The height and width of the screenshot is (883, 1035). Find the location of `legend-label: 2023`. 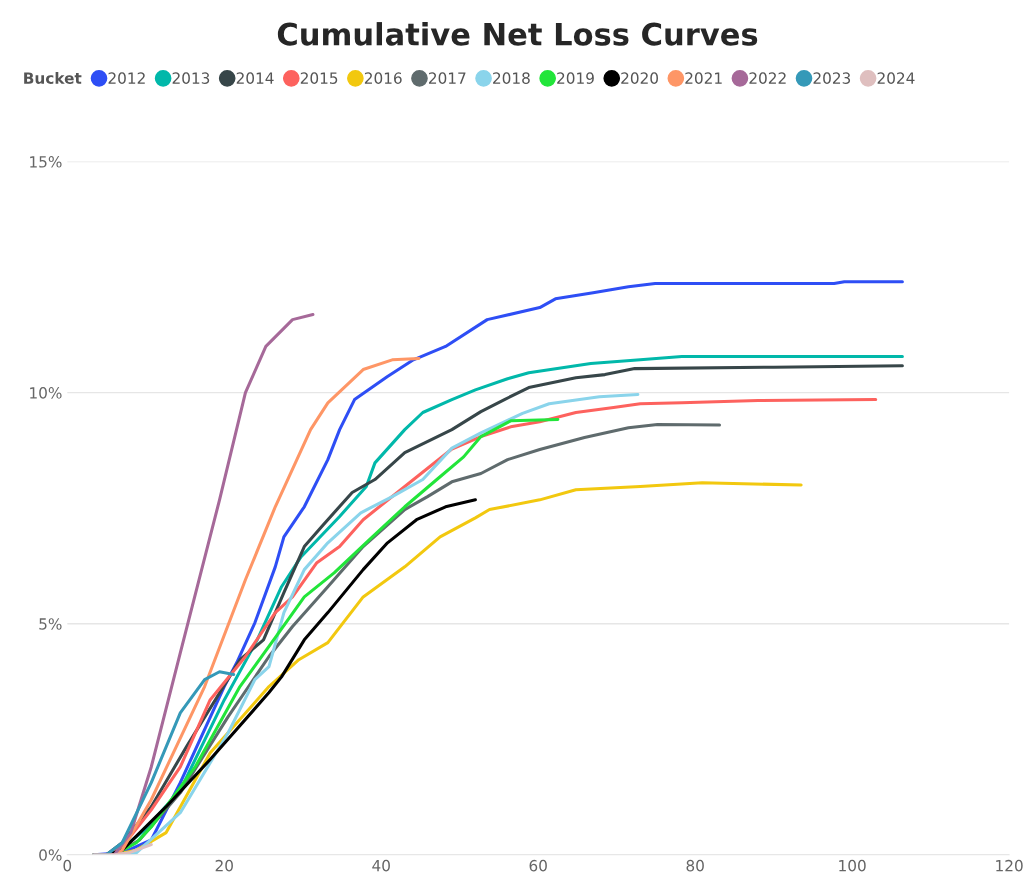

legend-label: 2023 is located at coordinates (832, 78).